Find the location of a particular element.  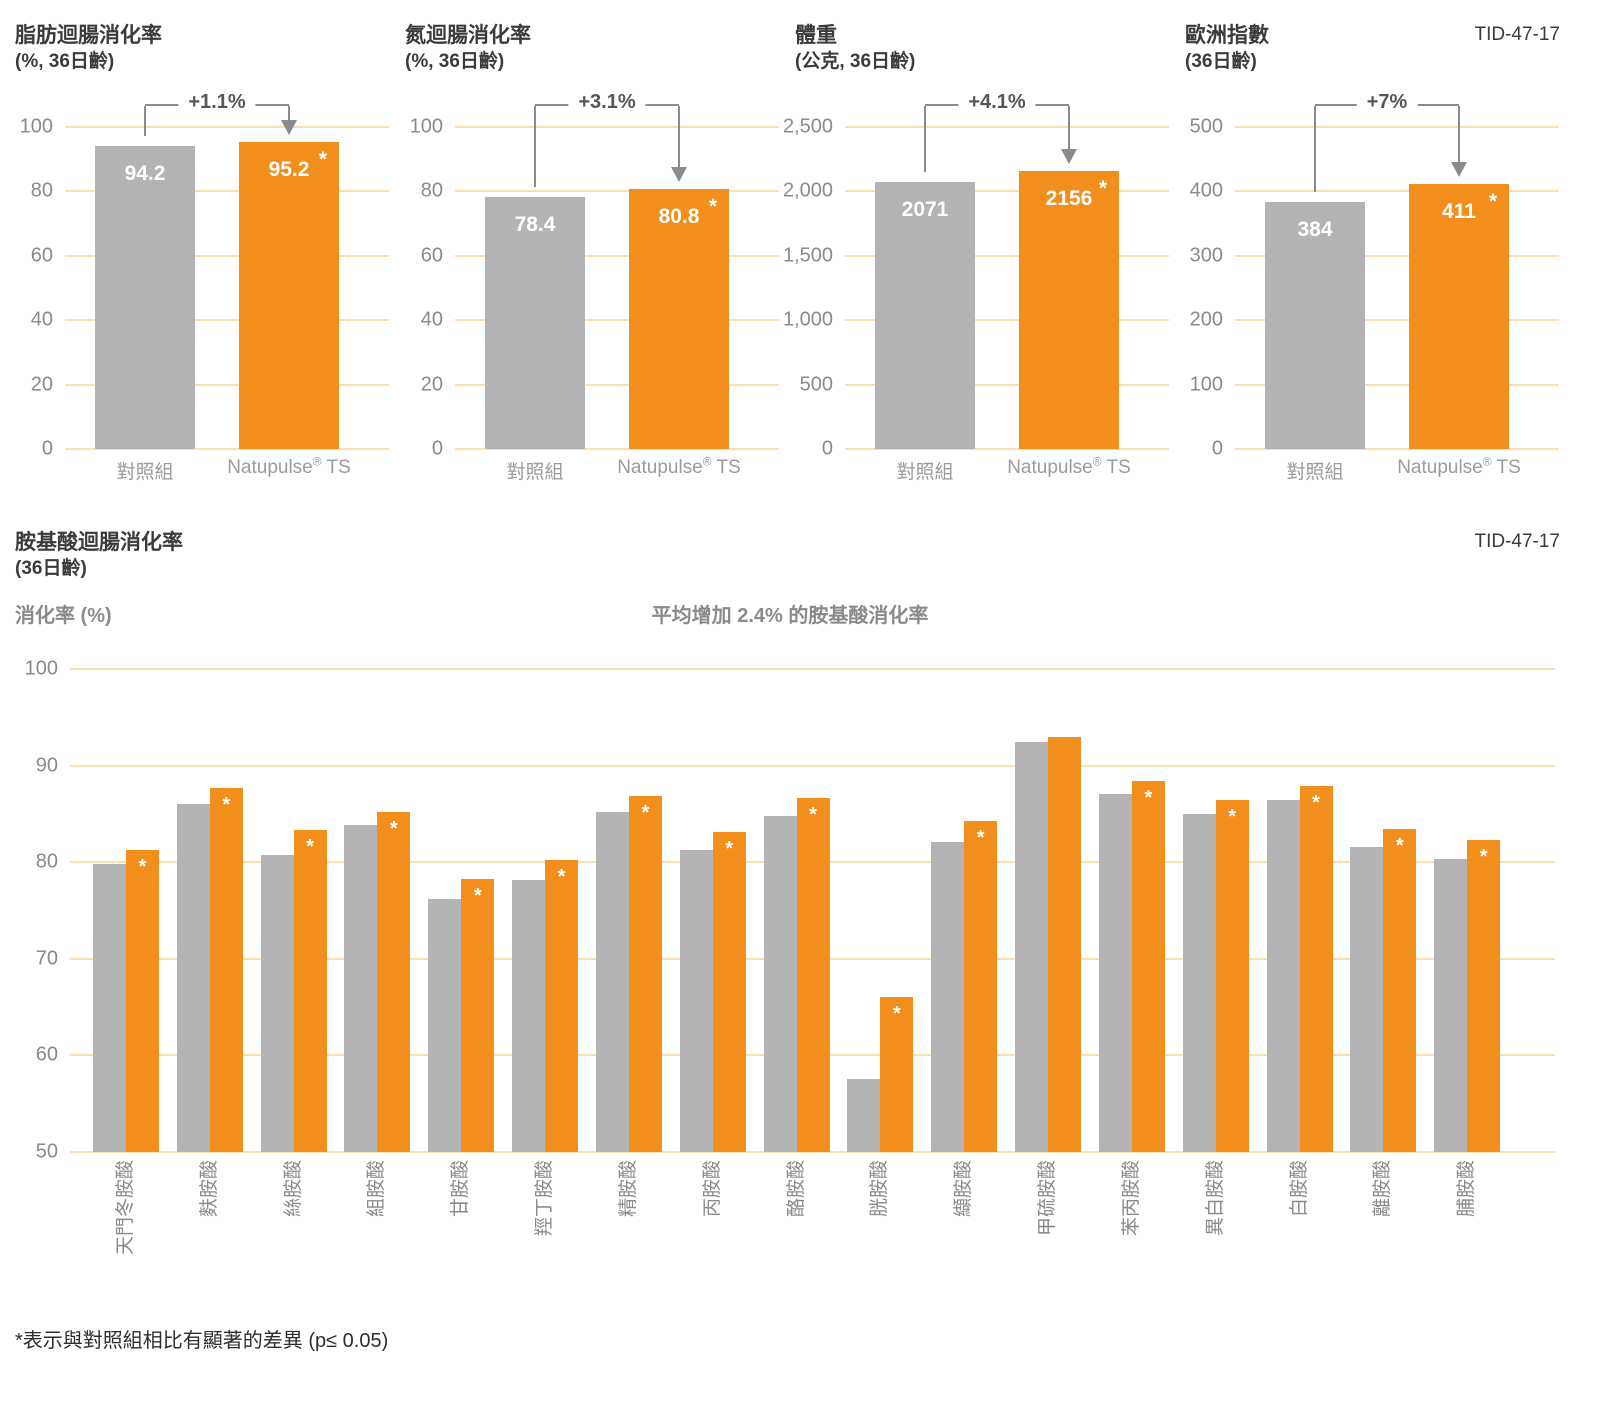

doc-id-top: TID-47-17 is located at coordinates (1517, 34).